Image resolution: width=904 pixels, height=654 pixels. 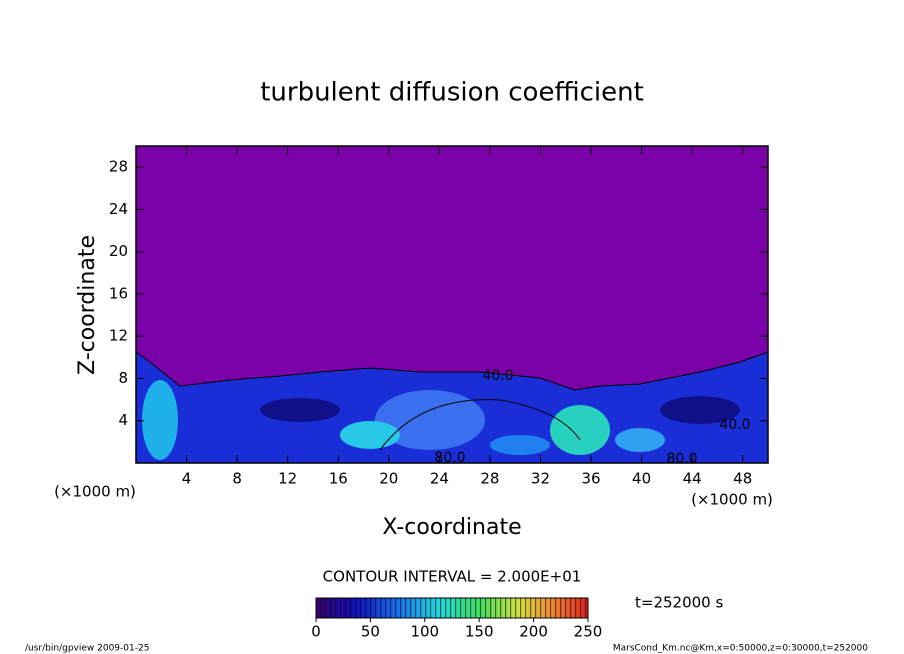 I want to click on x-tick-label: 8, so click(x=237, y=479).